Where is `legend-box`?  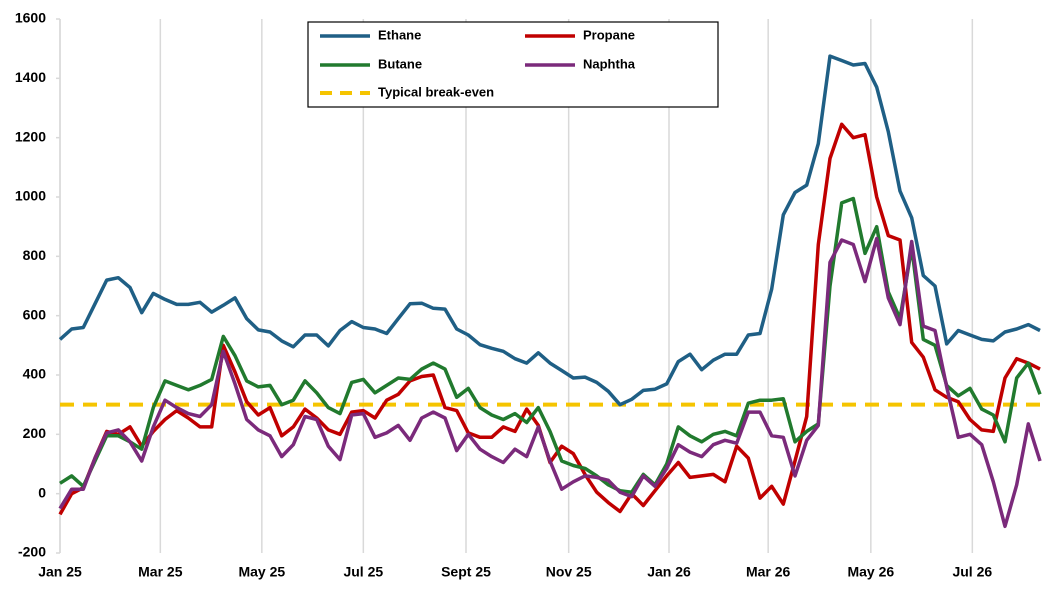 legend-box is located at coordinates (513, 64).